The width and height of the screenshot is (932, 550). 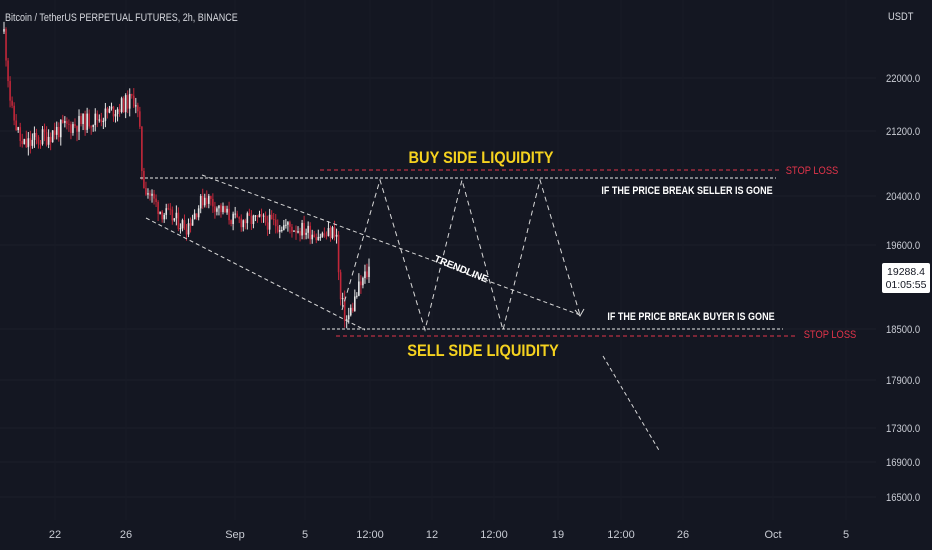 What do you see at coordinates (903, 463) in the screenshot?
I see `y-tick-label: 16900.0` at bounding box center [903, 463].